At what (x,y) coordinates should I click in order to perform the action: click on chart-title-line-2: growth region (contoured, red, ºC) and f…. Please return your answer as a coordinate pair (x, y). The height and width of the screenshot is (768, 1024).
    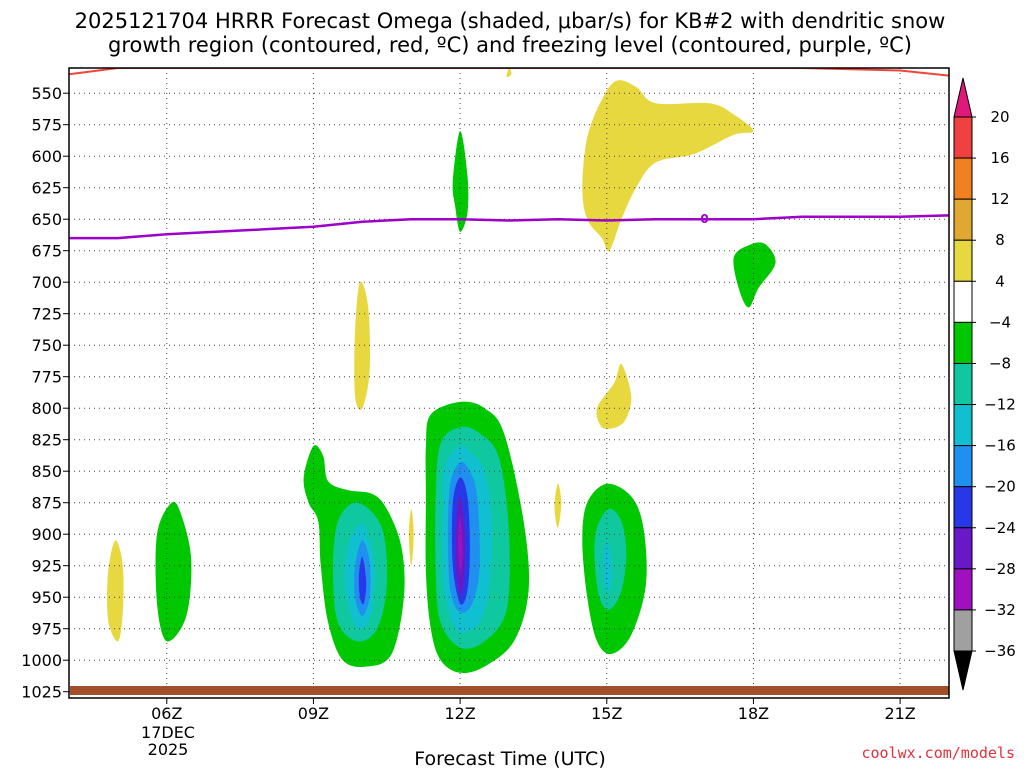
    Looking at the image, I should click on (510, 45).